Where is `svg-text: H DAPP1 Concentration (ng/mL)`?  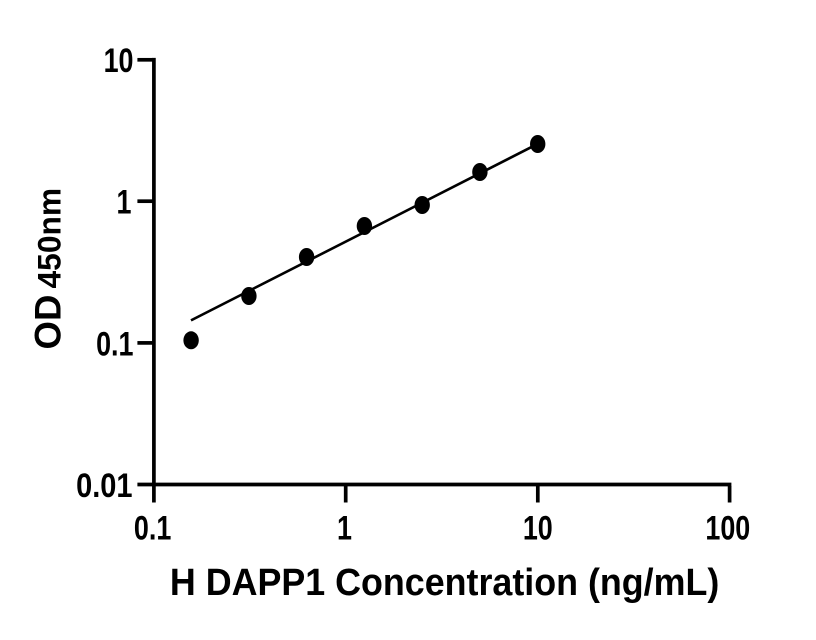 svg-text: H DAPP1 Concentration (ng/mL) is located at coordinates (444, 581).